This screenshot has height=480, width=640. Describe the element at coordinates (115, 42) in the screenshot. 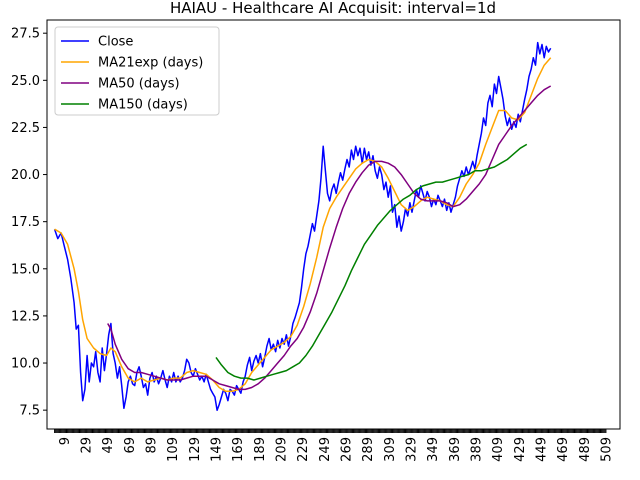

I see `legend-label: Close` at that location.